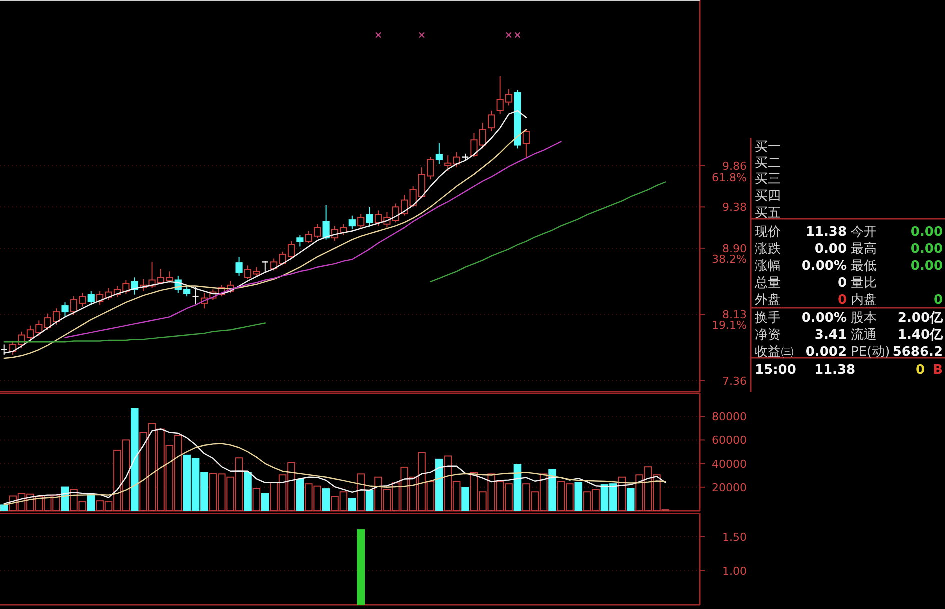 The image size is (945, 609). Describe the element at coordinates (729, 487) in the screenshot. I see `y-tick-label: 20000` at that location.